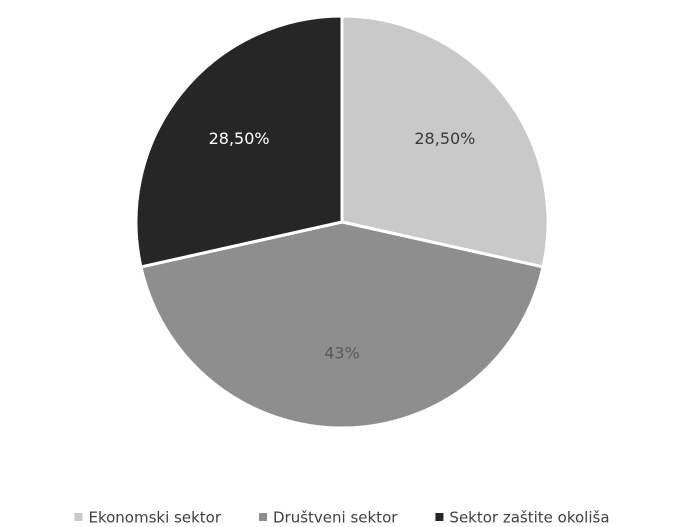 The image size is (684, 527). Describe the element at coordinates (335, 518) in the screenshot. I see `legend-label: Društveni sektor` at that location.